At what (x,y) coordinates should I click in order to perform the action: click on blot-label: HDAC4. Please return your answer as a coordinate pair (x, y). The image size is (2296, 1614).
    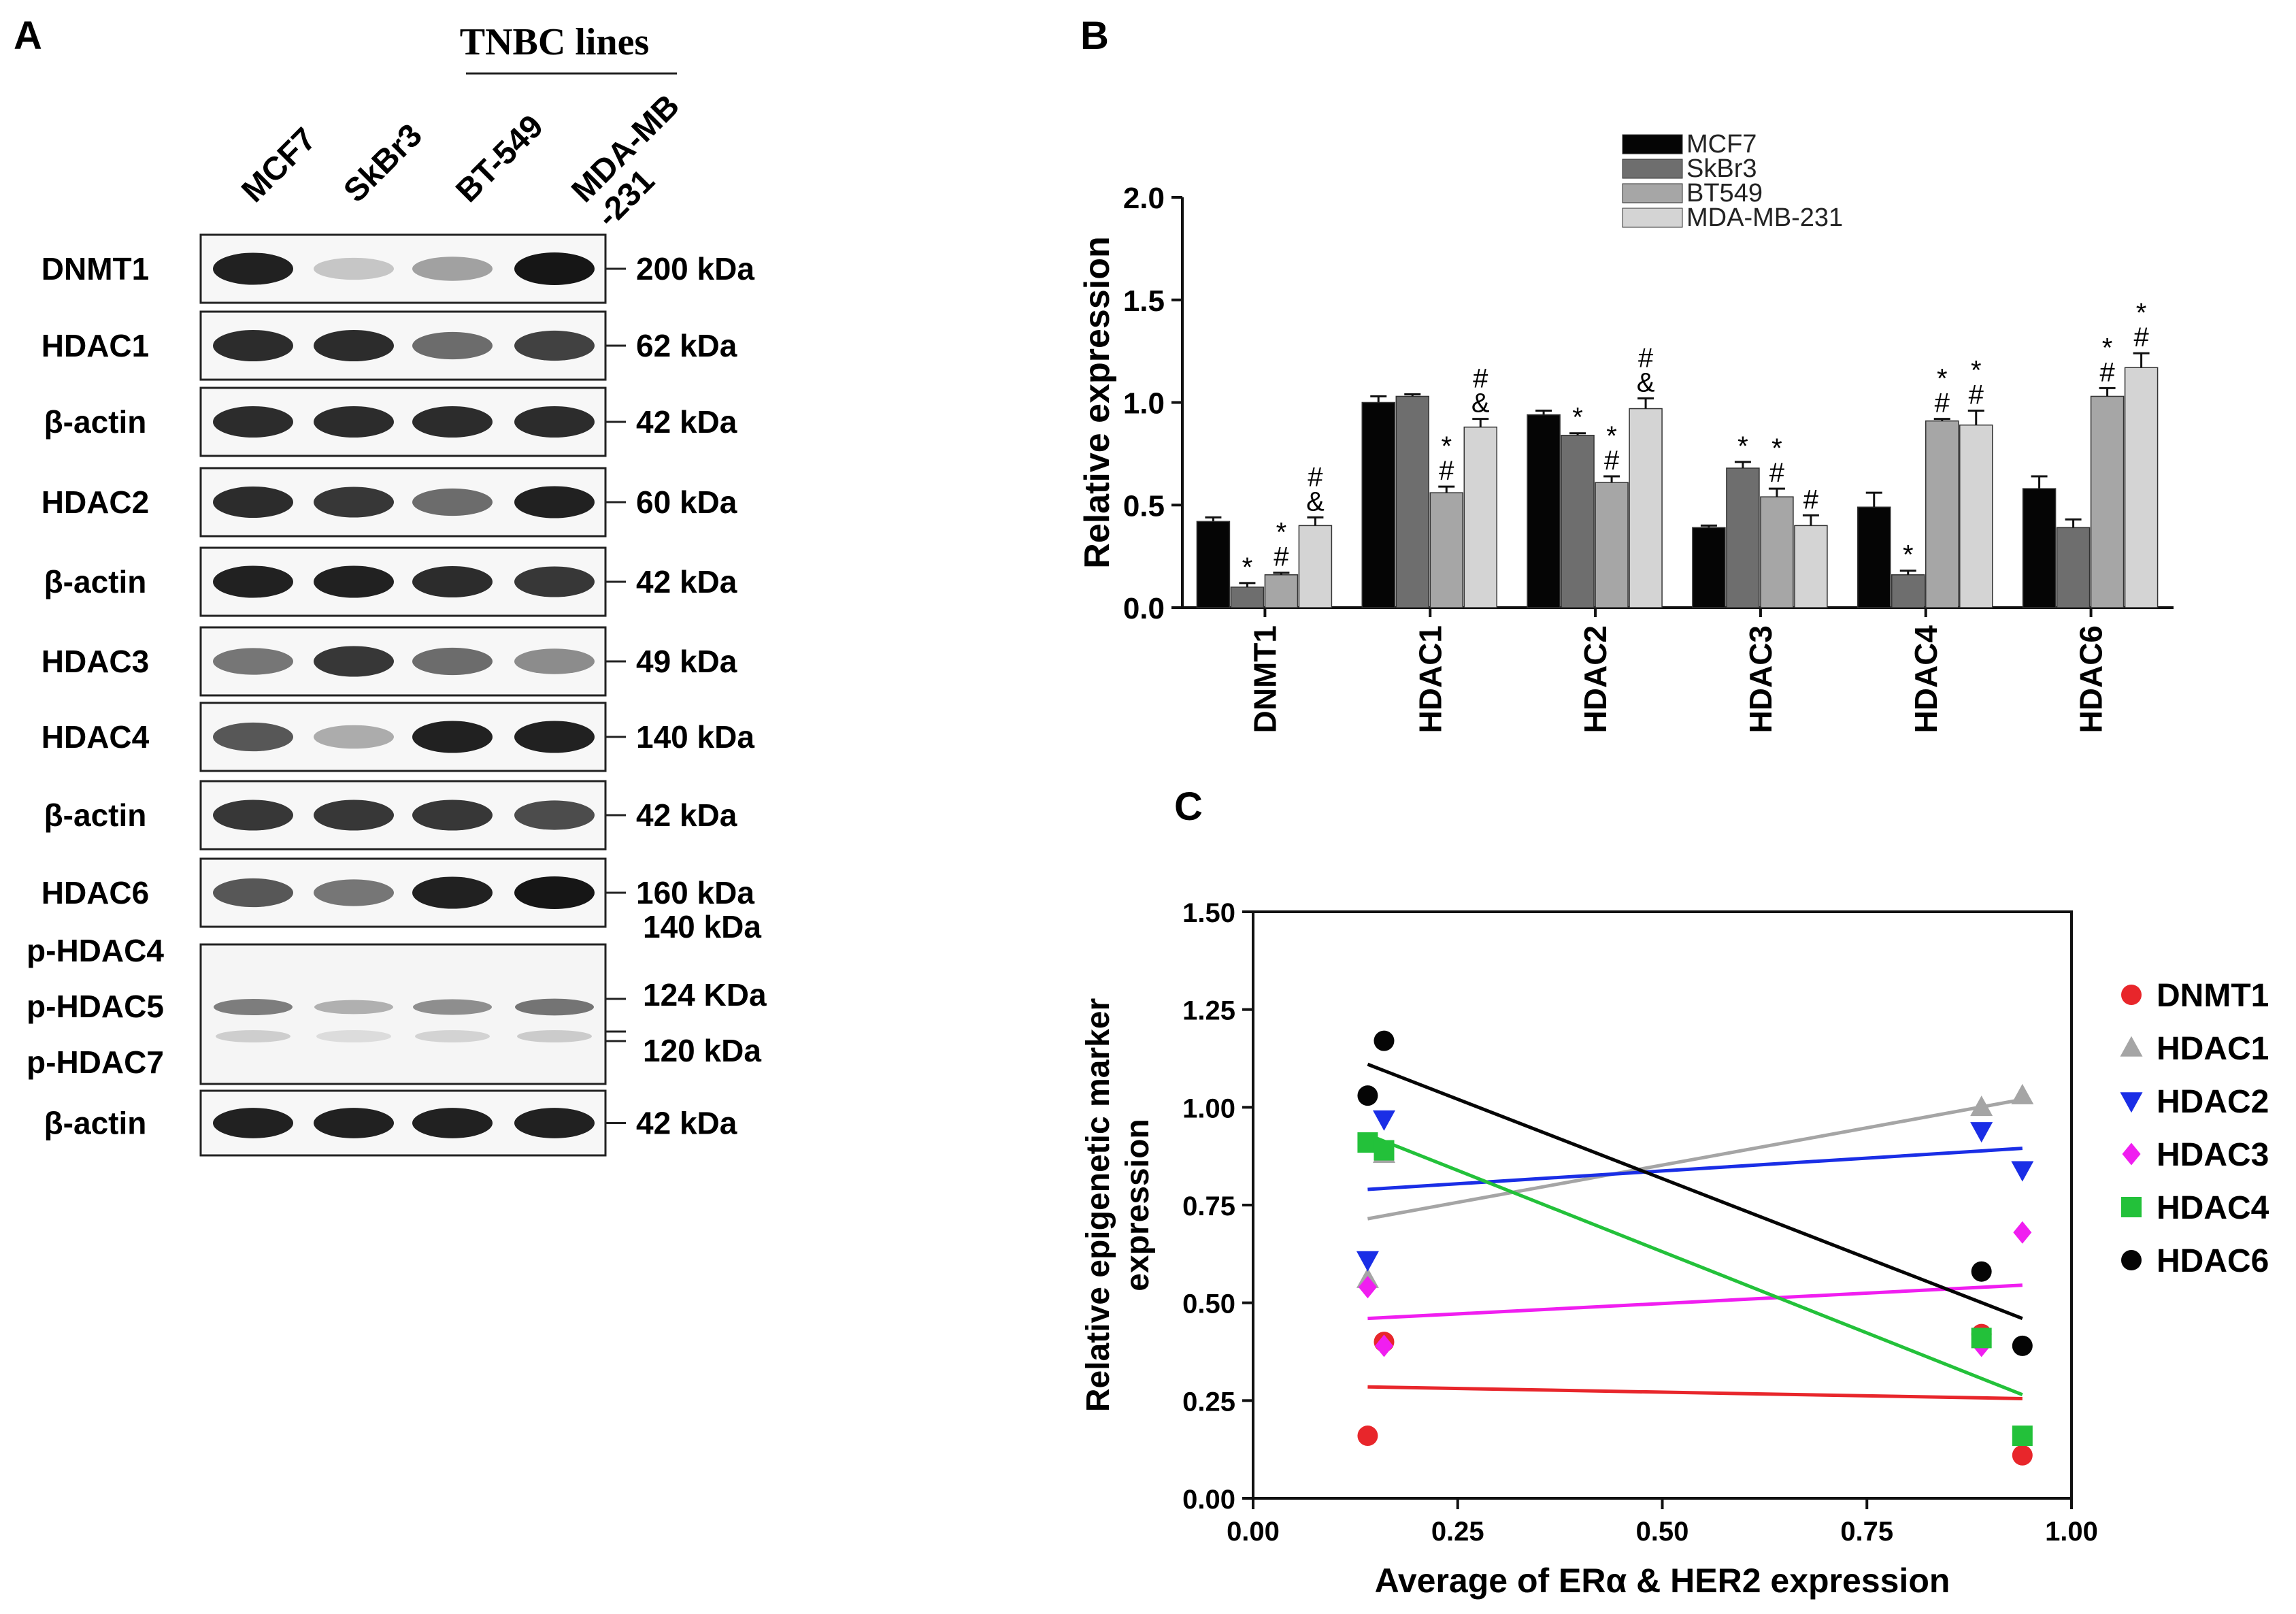
    Looking at the image, I should click on (95, 737).